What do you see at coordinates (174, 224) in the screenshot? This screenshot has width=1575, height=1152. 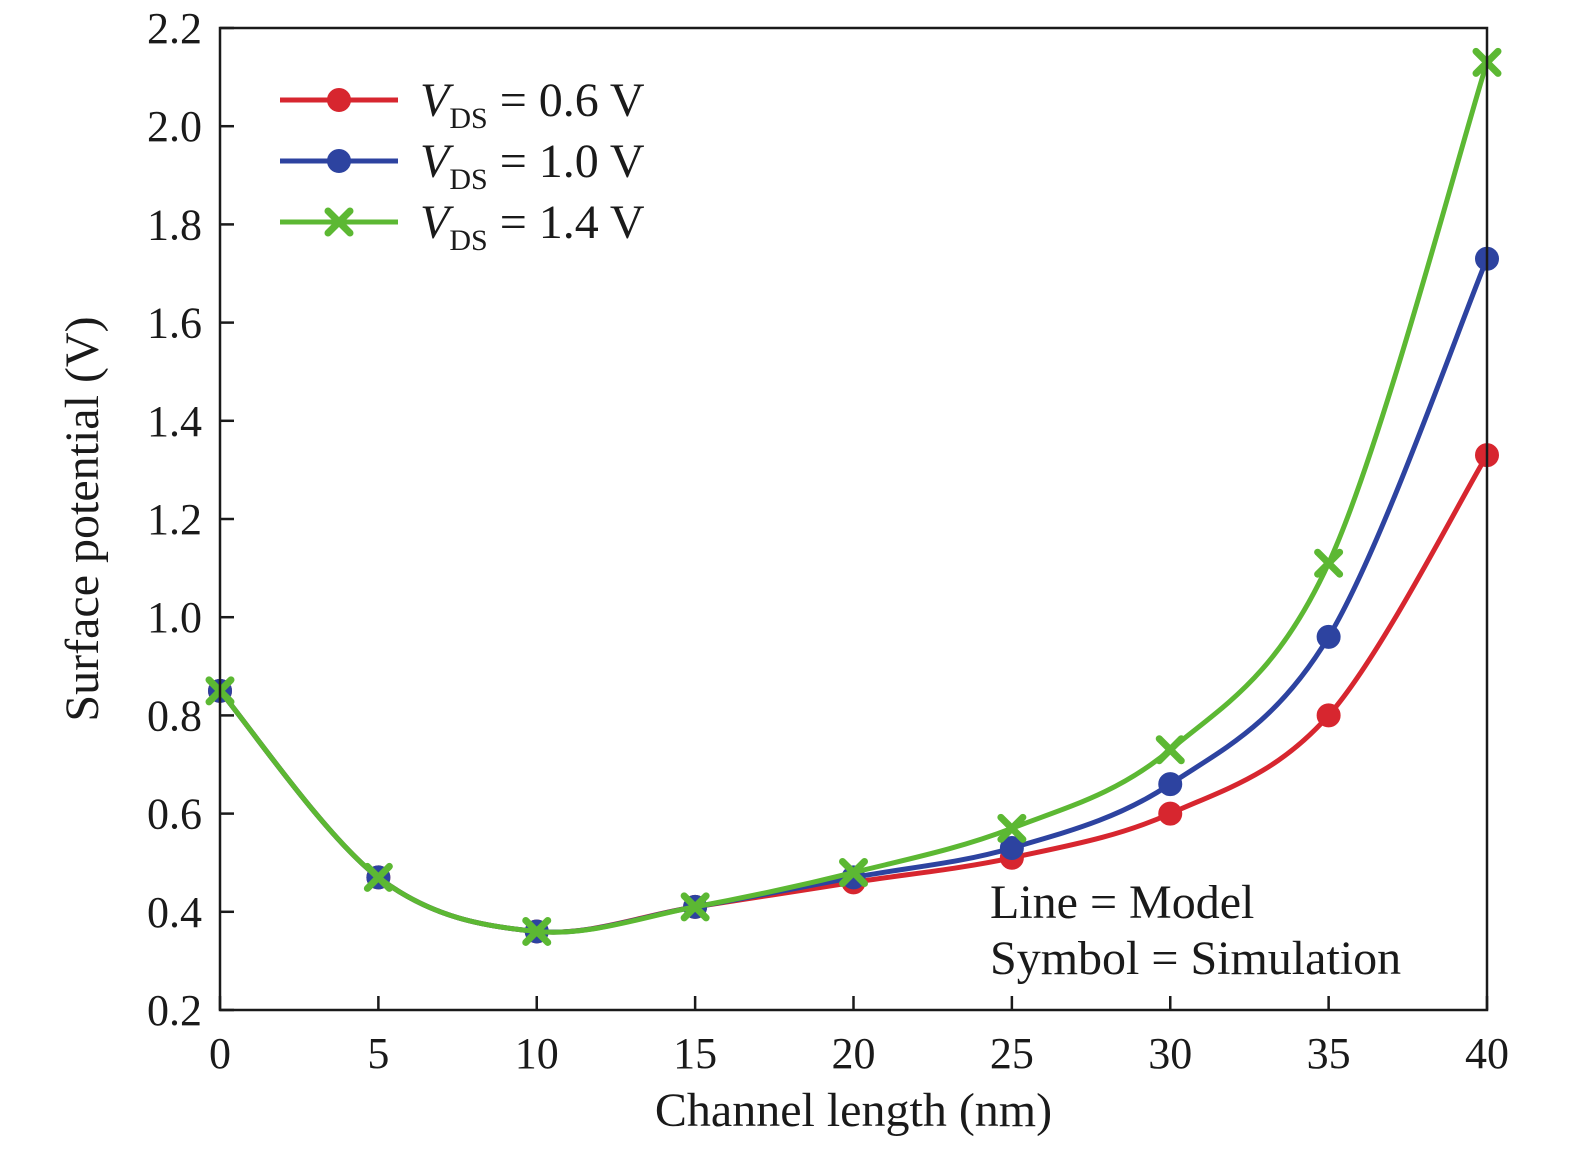 I see `y-tick-label: 1.8` at bounding box center [174, 224].